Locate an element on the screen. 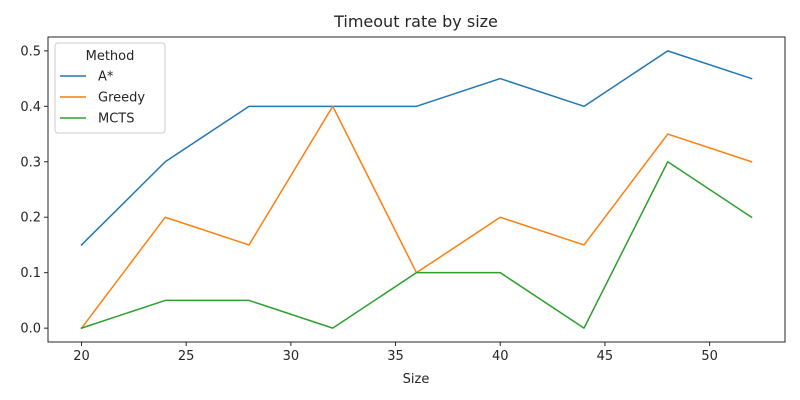 This screenshot has width=800, height=400. legend: Method A* Greedy MCTS is located at coordinates (110, 88).